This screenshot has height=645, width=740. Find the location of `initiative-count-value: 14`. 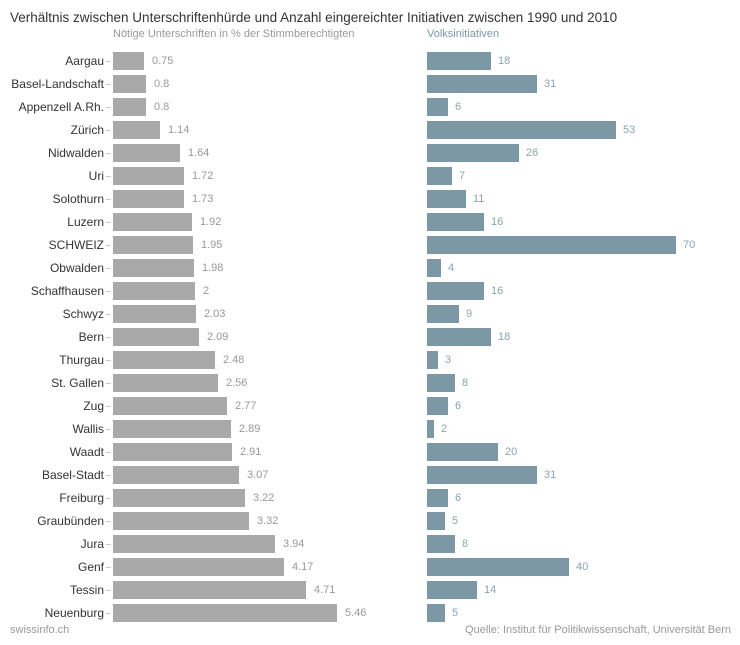

initiative-count-value: 14 is located at coordinates (490, 590).